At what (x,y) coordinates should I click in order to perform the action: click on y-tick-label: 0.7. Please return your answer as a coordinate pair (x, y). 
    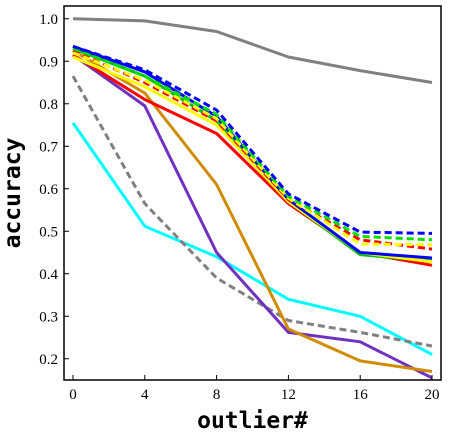
    Looking at the image, I should click on (48, 147).